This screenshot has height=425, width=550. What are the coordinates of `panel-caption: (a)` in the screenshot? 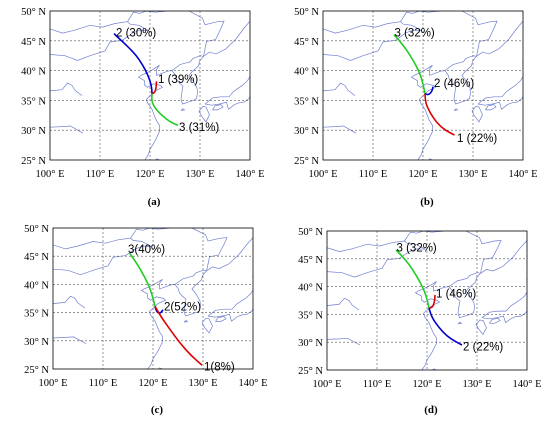 It's located at (154, 202).